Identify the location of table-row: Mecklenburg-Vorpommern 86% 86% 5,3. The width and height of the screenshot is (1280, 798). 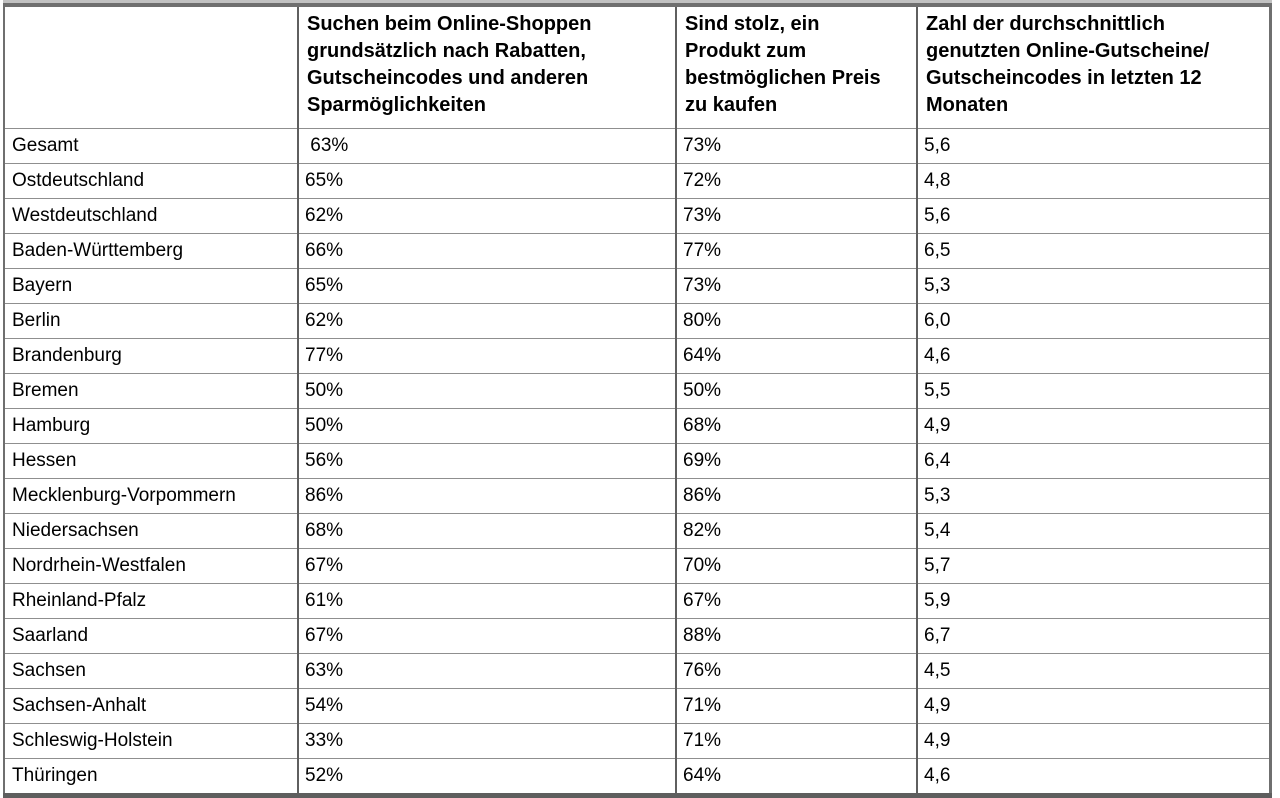
(637, 496).